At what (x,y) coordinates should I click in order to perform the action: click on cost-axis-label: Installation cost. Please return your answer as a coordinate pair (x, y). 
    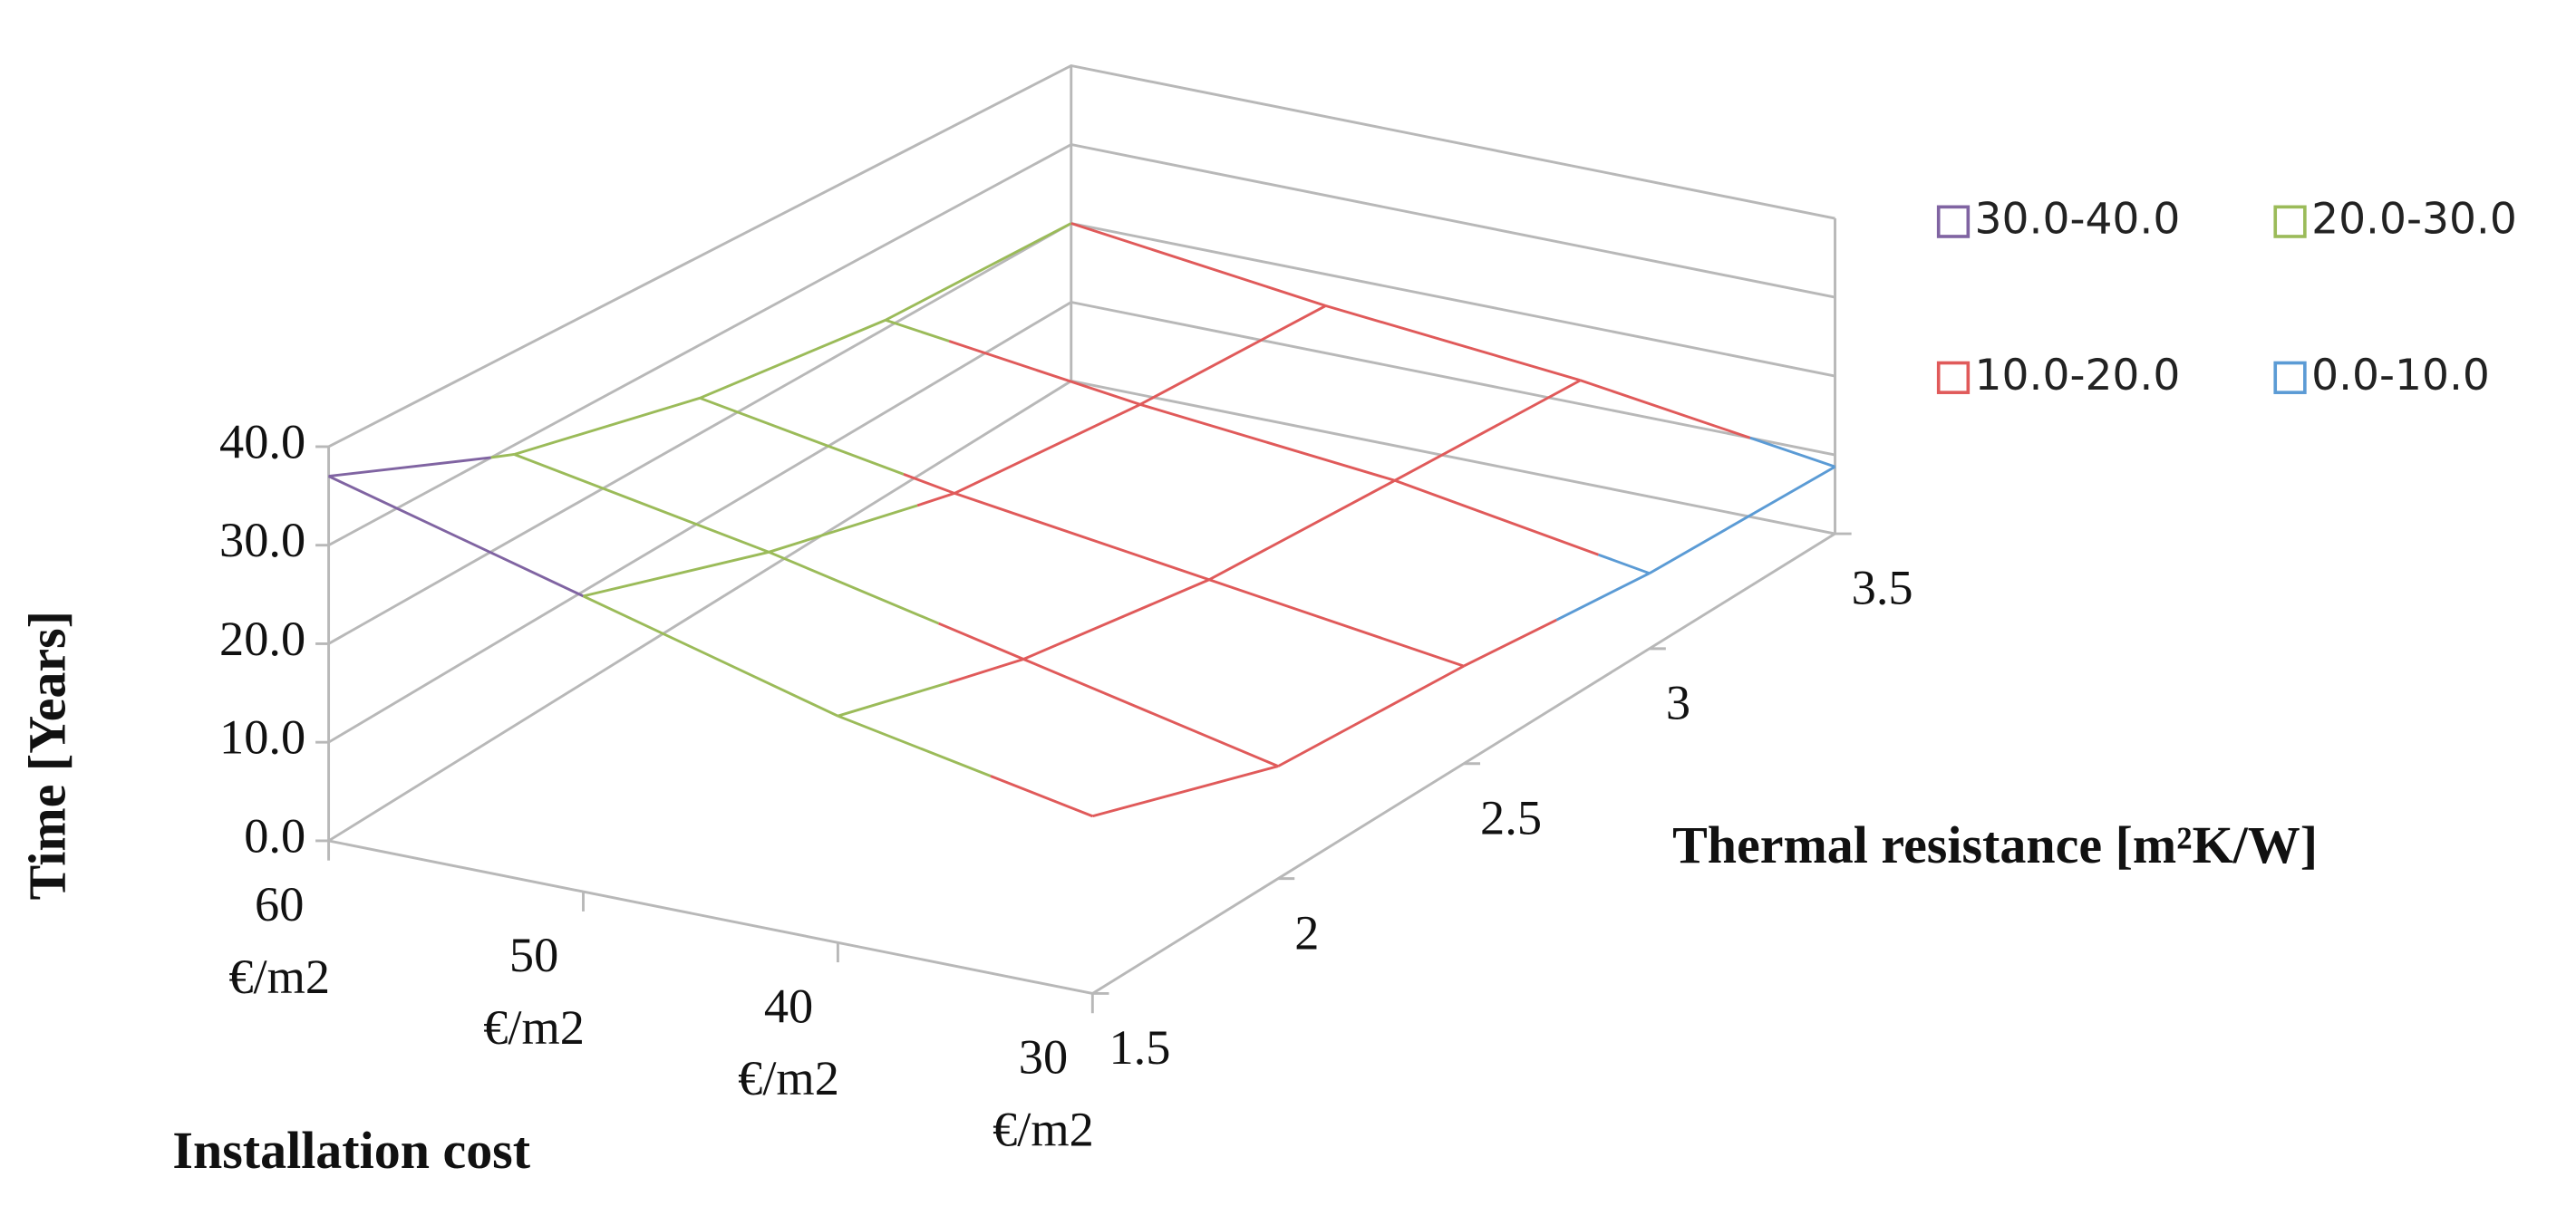
    Looking at the image, I should click on (351, 1150).